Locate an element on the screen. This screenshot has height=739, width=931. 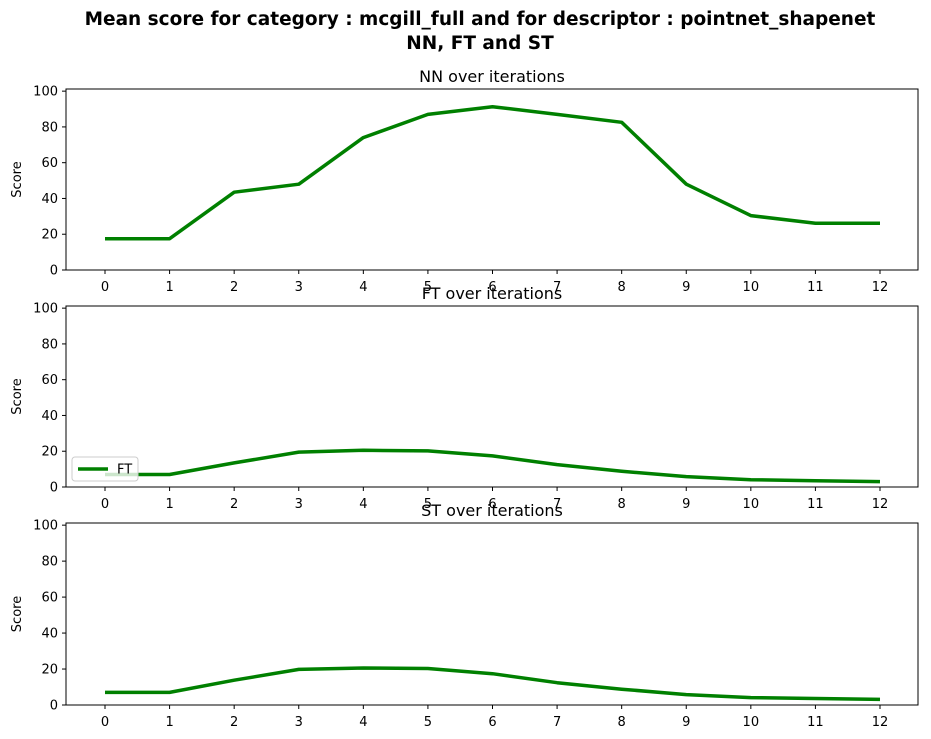
axes-title: ST over iterations is located at coordinates (492, 510).